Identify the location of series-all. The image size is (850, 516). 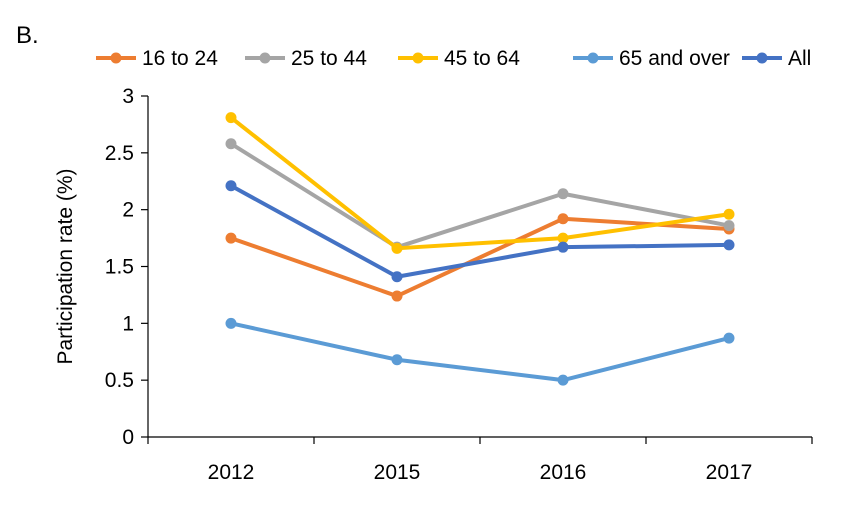
(480, 231).